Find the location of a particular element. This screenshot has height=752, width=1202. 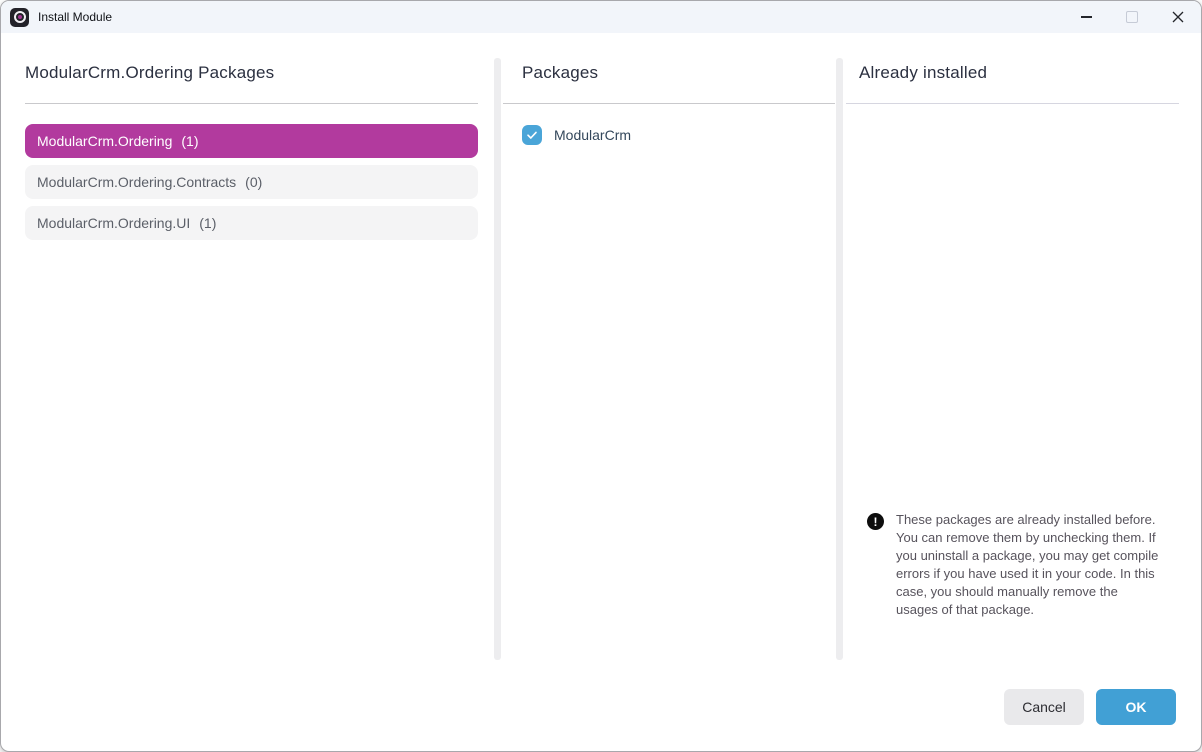

package-group-label: ModularCrm.Ordering.Contracts is located at coordinates (137, 182).